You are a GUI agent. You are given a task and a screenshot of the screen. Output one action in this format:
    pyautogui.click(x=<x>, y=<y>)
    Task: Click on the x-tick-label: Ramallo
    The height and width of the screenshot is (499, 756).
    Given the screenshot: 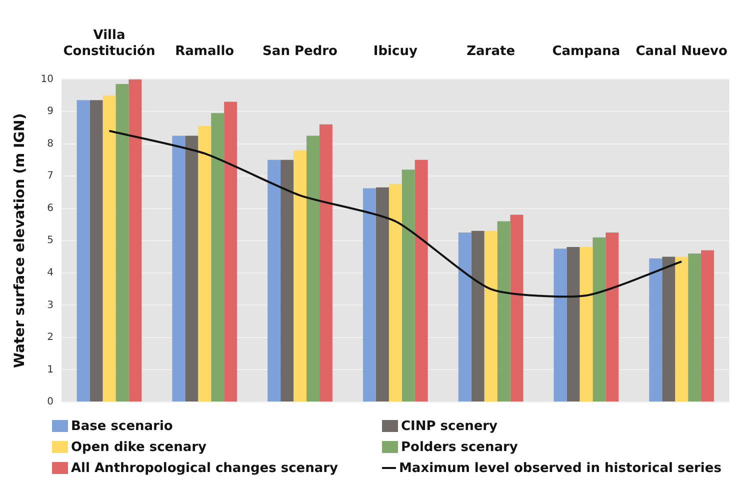 What is the action you would take?
    pyautogui.click(x=204, y=51)
    